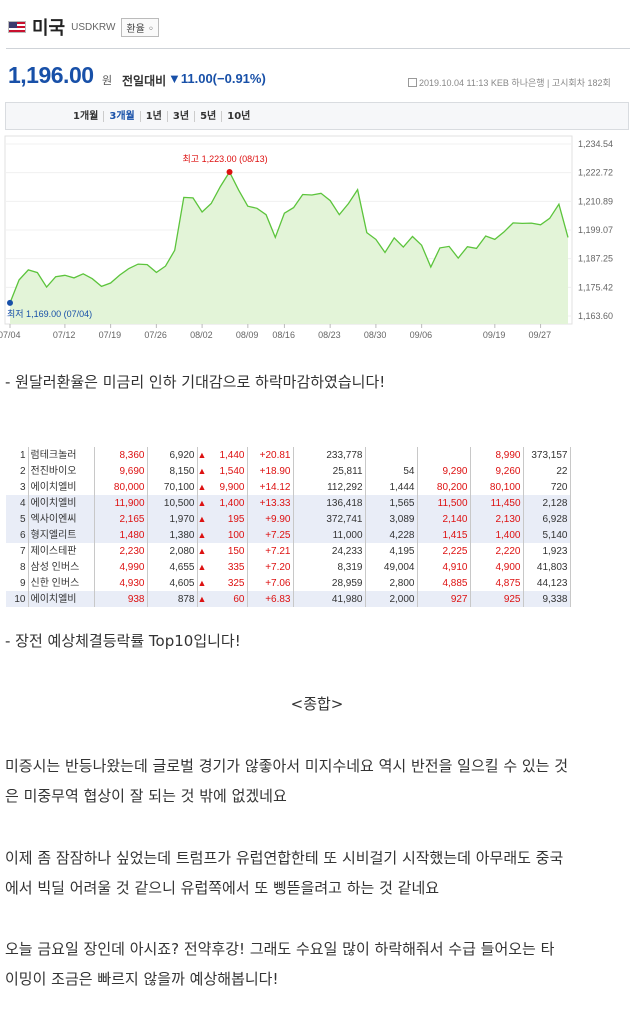 Image resolution: width=634 pixels, height=1022 pixels. Describe the element at coordinates (270, 599) in the screenshot. I see `cell-c4: +6.83` at that location.